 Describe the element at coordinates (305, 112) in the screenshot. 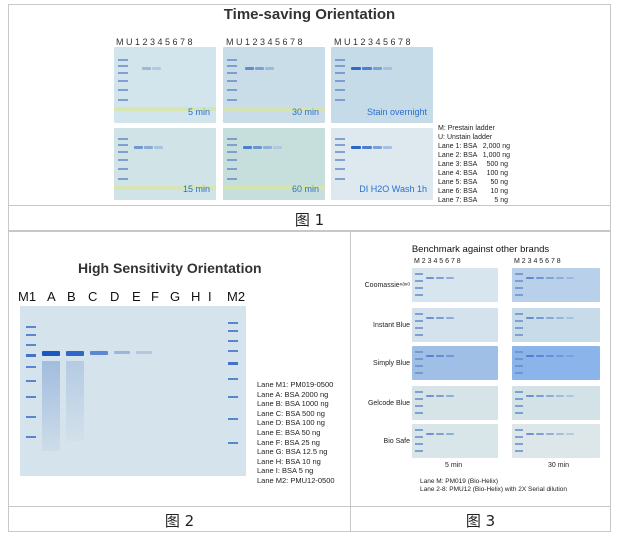

I see `gel-time-label: 30 min` at that location.